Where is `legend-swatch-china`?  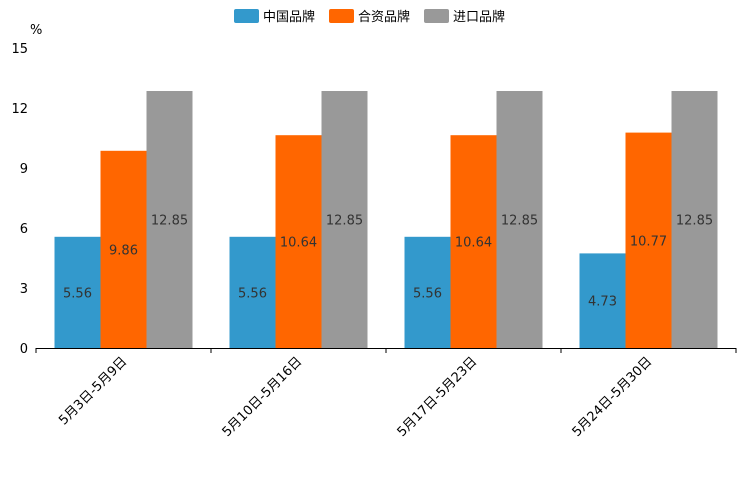
legend-swatch-china is located at coordinates (246, 16).